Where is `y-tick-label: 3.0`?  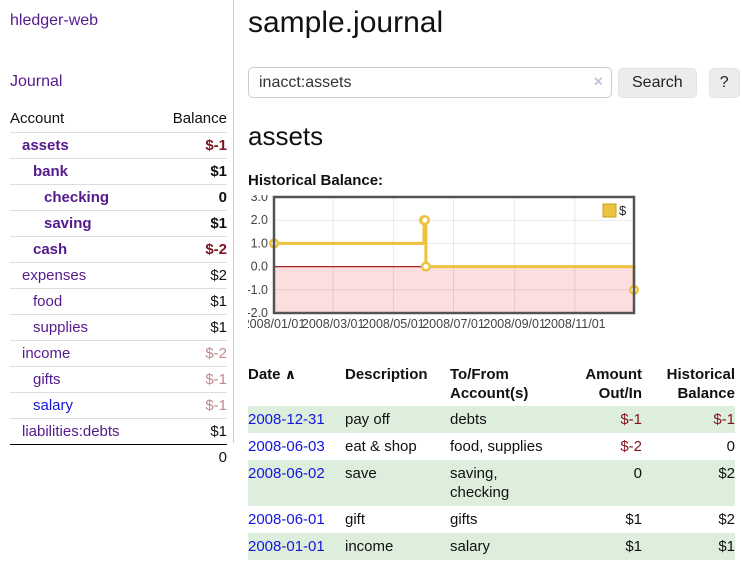
y-tick-label: 3.0 is located at coordinates (259, 199).